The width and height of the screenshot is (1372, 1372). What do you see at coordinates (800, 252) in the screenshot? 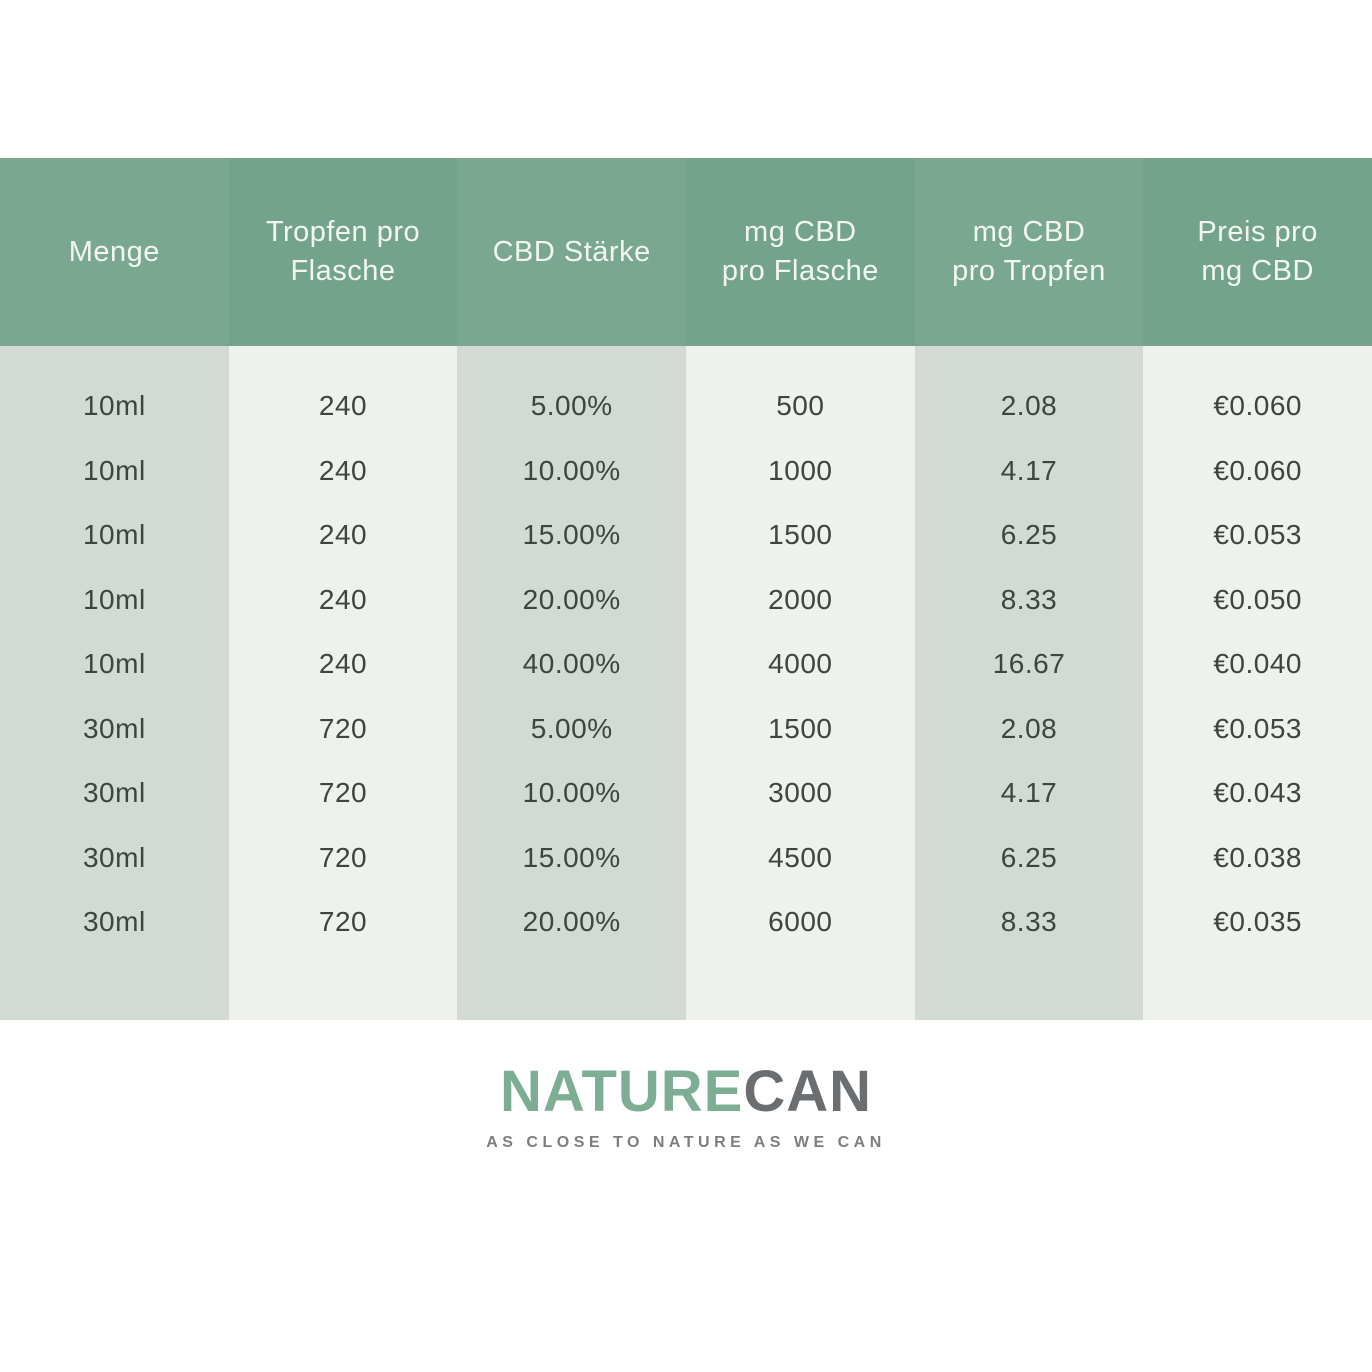
I see `column-header-mg-flasche: mg CBD pro Flasche` at bounding box center [800, 252].